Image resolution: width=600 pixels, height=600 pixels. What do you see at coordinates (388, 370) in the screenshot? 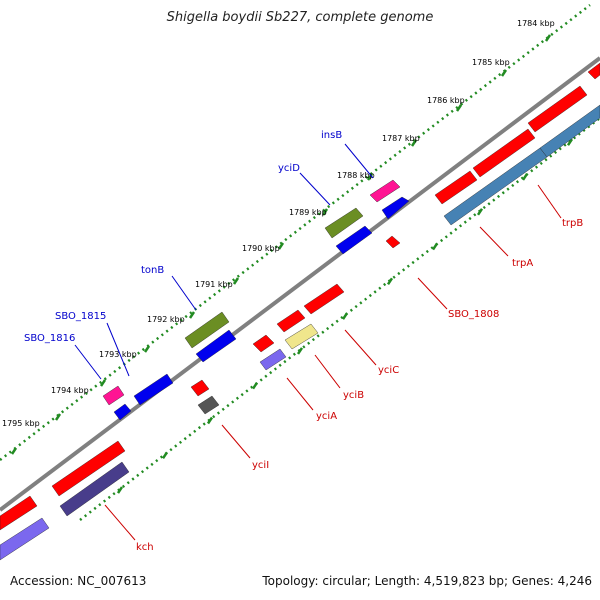
I see `gene-label-ycic: yciC` at bounding box center [388, 370].